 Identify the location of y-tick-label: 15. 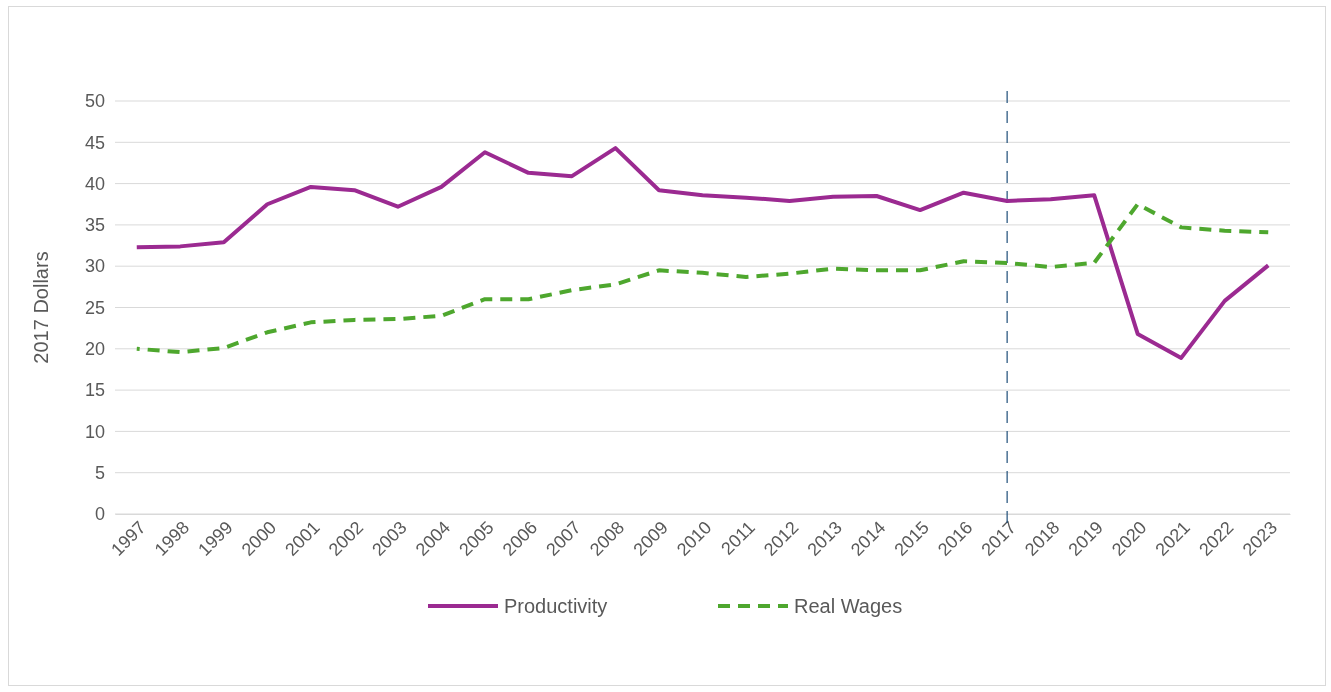
(94, 390).